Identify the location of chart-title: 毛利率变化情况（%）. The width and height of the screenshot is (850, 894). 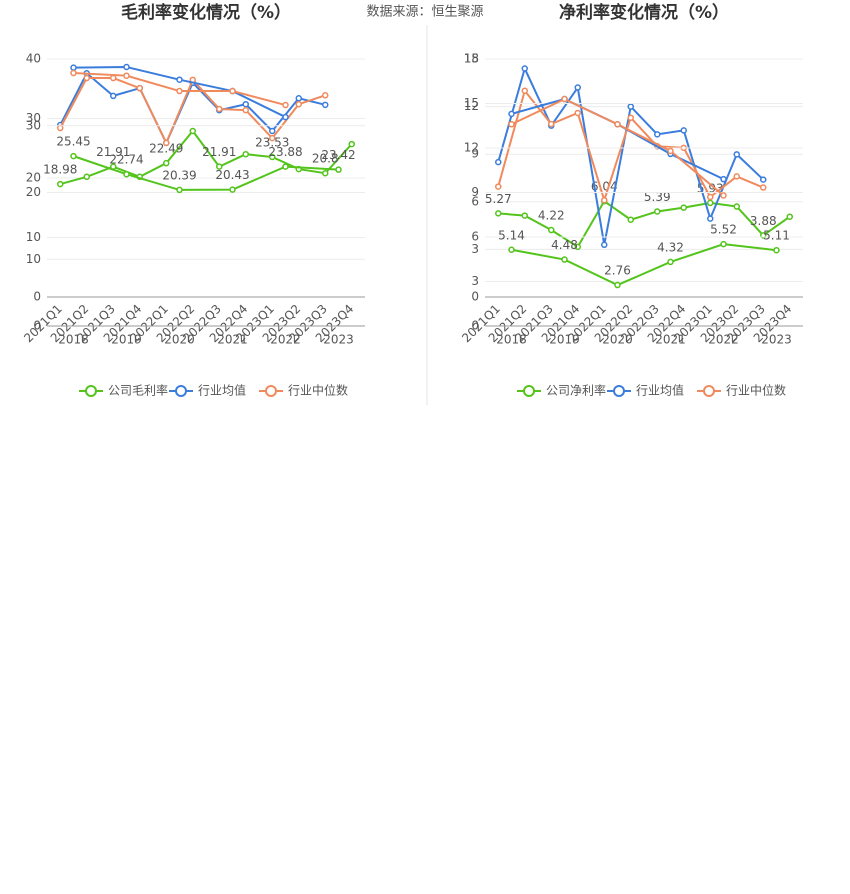
(206, 12).